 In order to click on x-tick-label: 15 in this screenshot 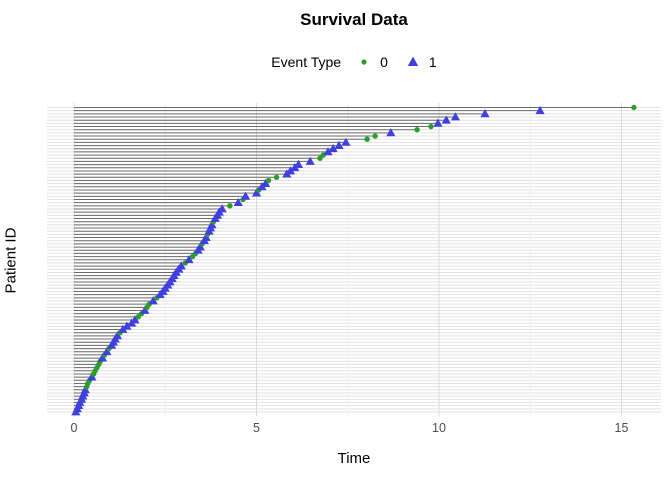, I will do `click(622, 428)`.